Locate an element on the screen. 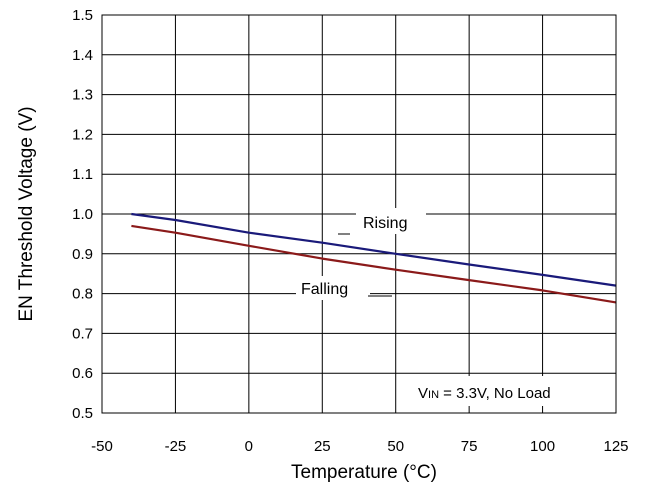 Image resolution: width=652 pixels, height=492 pixels. y-tick-label: 0.6 is located at coordinates (82, 373).